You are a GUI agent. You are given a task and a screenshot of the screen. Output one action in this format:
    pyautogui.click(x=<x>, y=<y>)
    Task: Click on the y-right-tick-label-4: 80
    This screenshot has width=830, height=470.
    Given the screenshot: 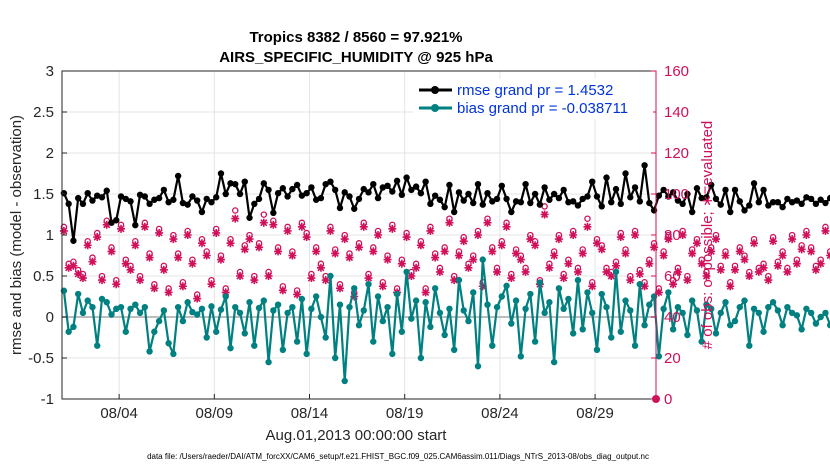 What is the action you would take?
    pyautogui.click(x=672, y=235)
    